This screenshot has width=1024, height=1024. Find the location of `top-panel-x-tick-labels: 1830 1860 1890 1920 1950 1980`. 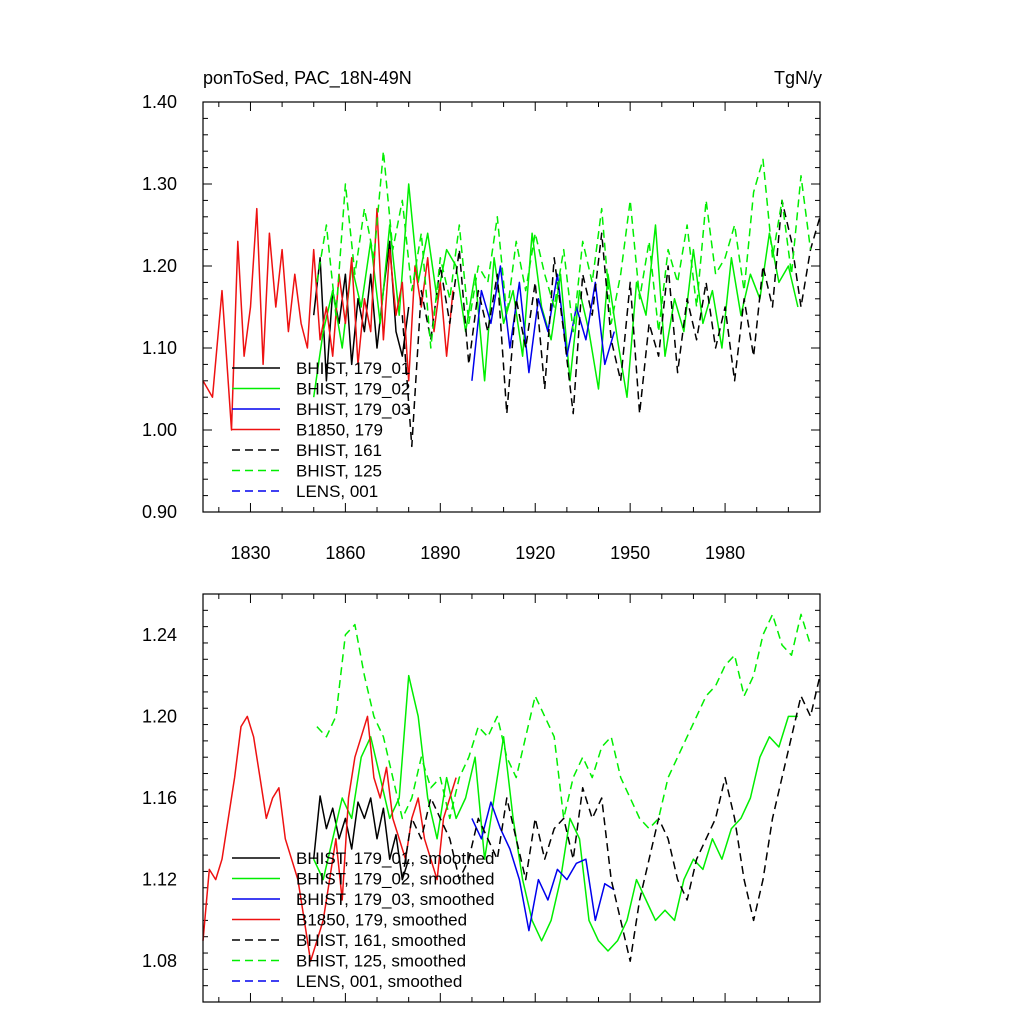

top-panel-x-tick-labels: 1830 1860 1890 1920 1950 1980 is located at coordinates (487, 553).